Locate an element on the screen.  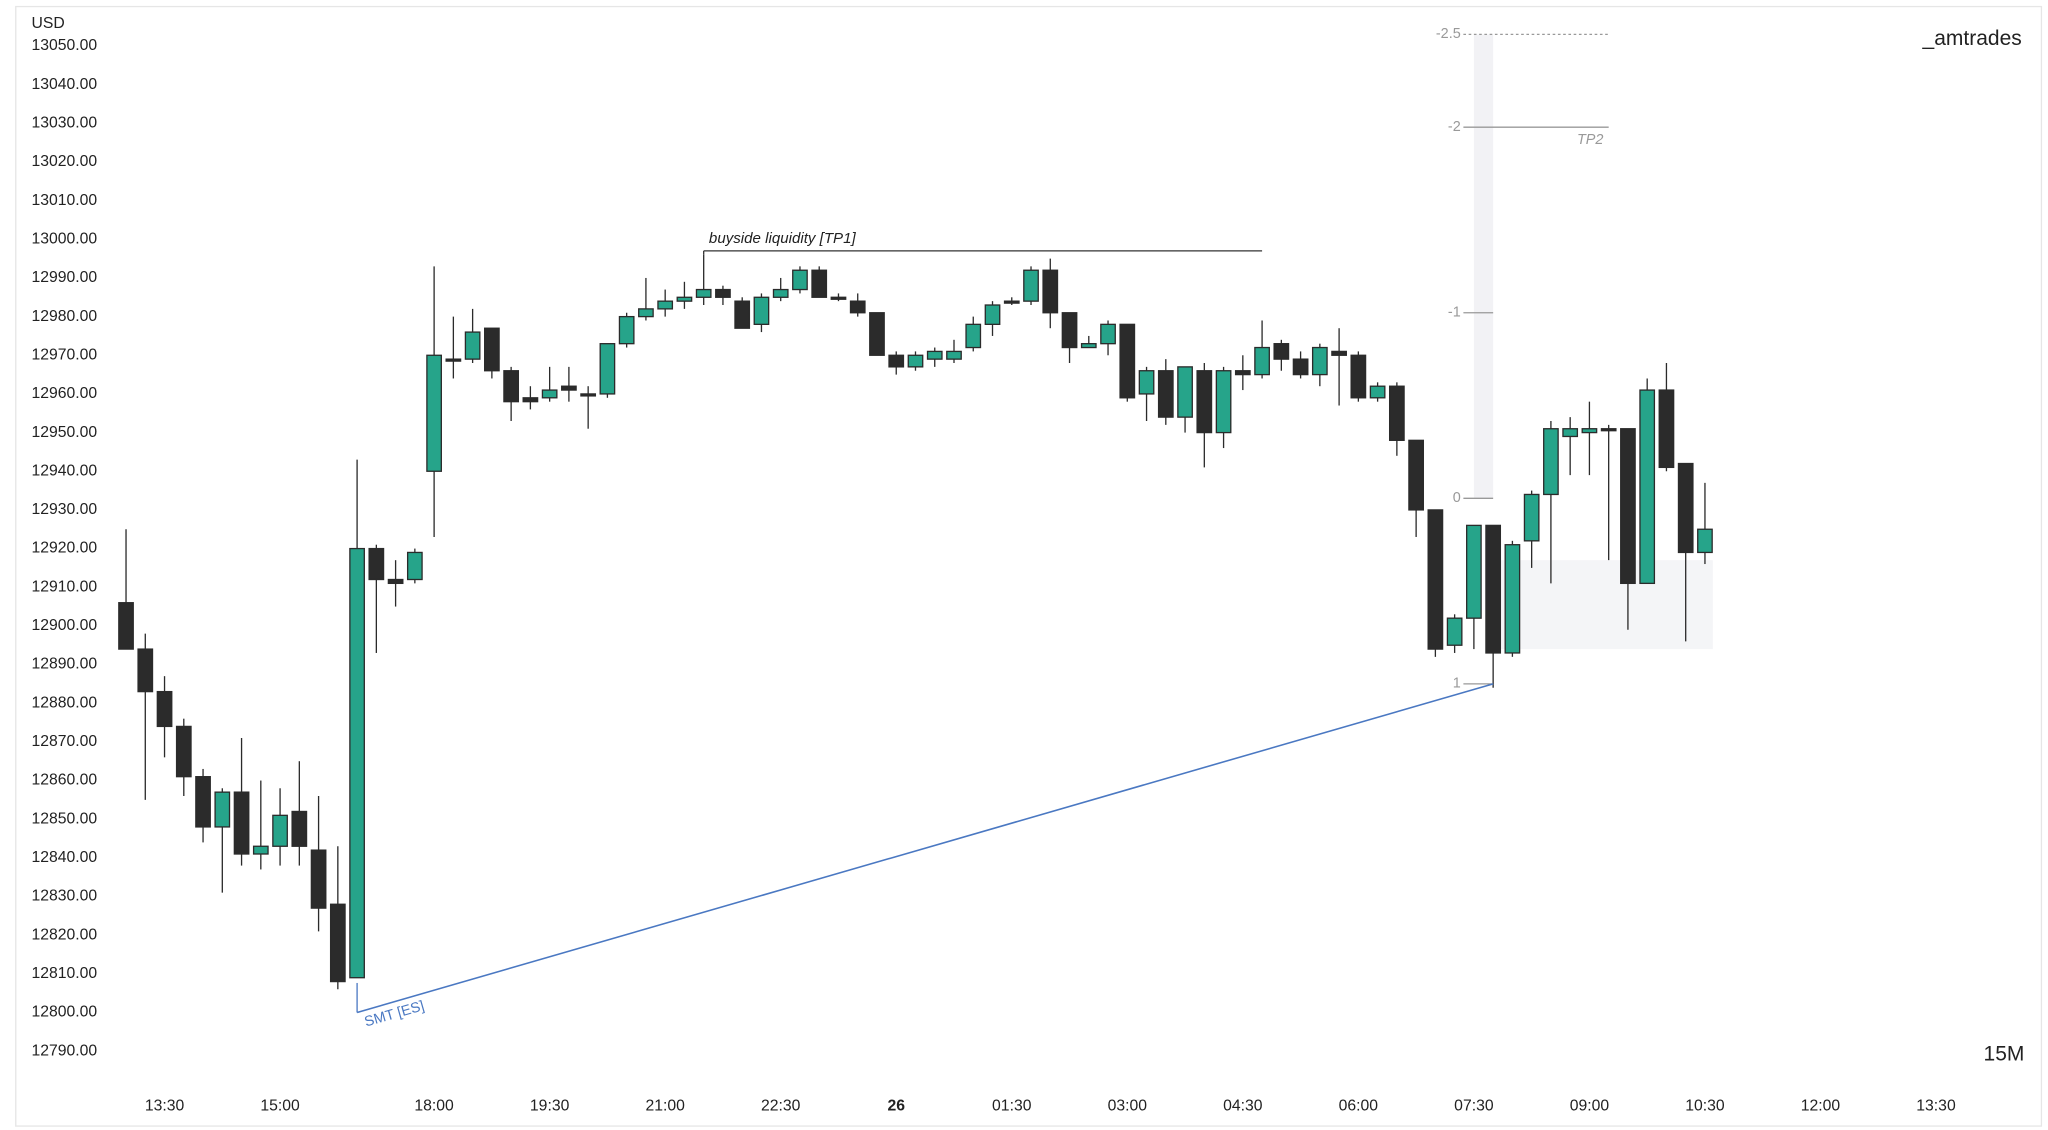
y-tick-label: 12870.00 is located at coordinates (65, 741).